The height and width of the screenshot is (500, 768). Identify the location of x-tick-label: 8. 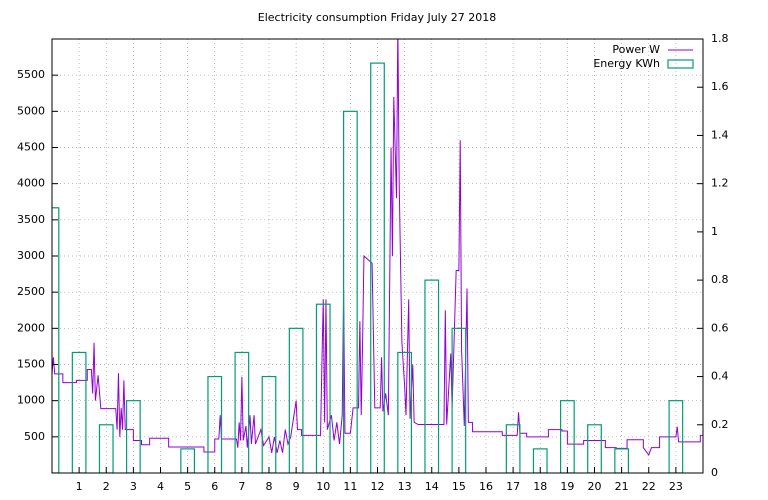
(269, 486).